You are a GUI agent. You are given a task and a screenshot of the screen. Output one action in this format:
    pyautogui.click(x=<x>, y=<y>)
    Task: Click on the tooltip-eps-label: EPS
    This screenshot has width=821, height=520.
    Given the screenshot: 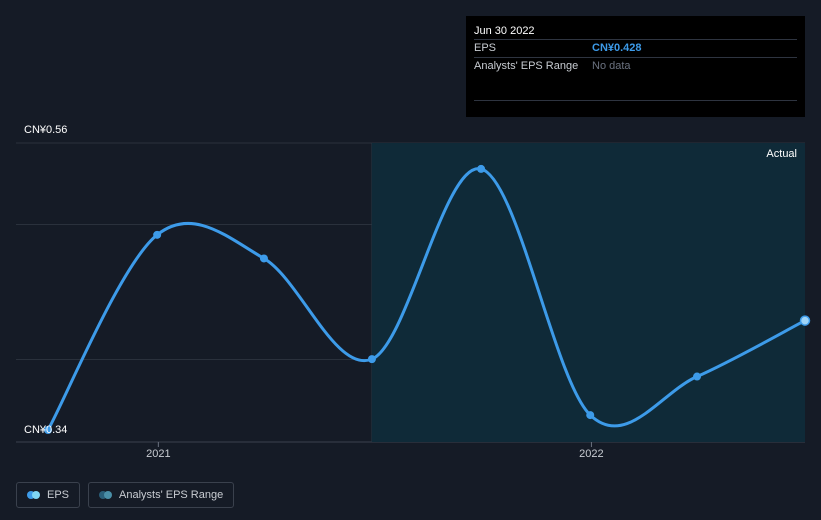 What is the action you would take?
    pyautogui.click(x=485, y=48)
    